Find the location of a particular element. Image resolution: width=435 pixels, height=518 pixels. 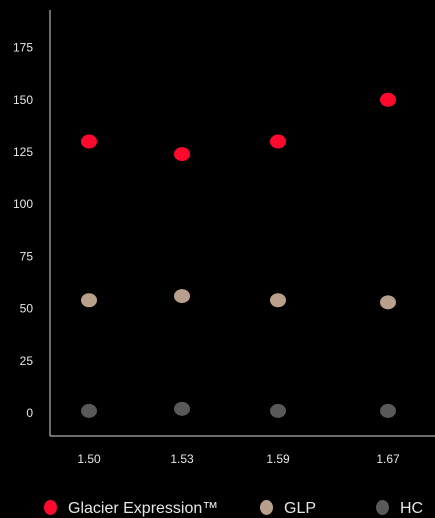

x-tick-label: 1.59 is located at coordinates (278, 459).